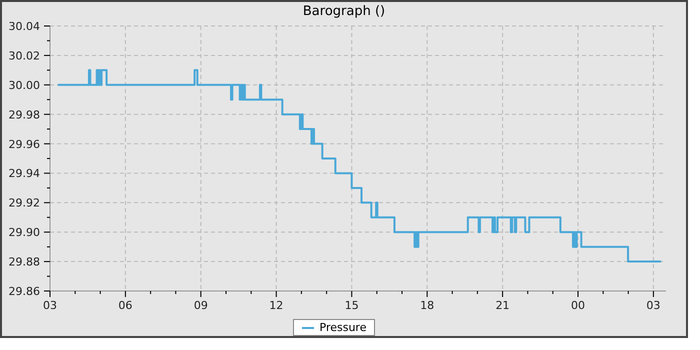 This screenshot has height=350, width=700. I want to click on x-tick-label: 15, so click(351, 305).